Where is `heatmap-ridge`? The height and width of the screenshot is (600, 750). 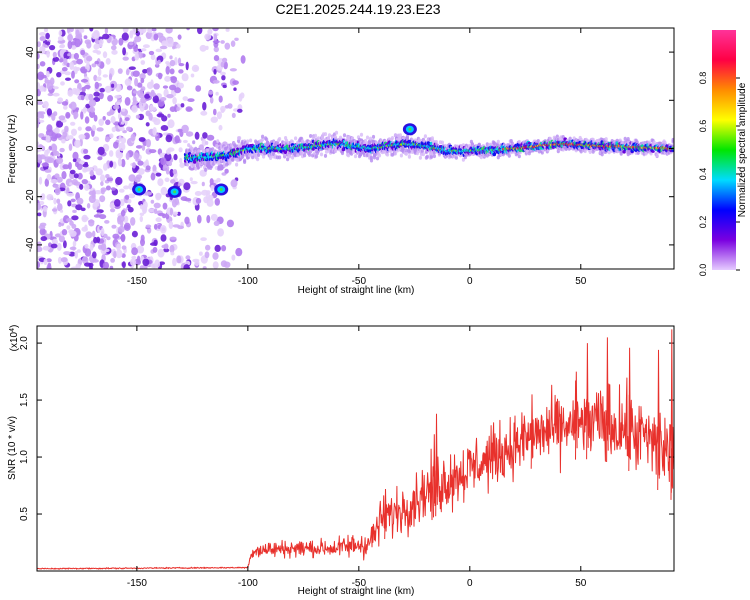
heatmap-ridge is located at coordinates (428, 151).